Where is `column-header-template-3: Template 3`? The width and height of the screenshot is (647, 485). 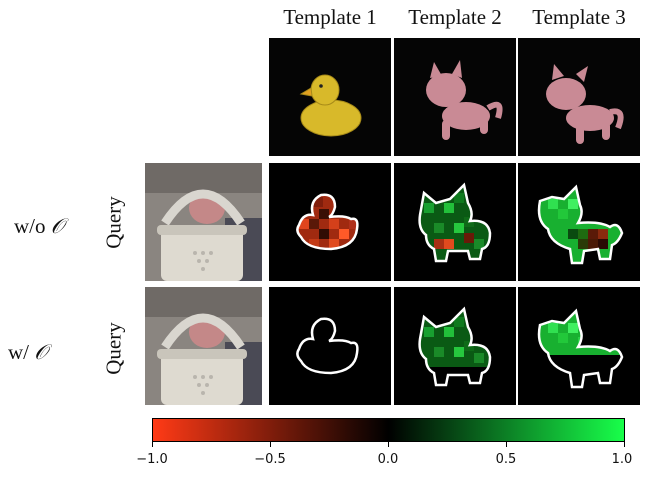 column-header-template-3: Template 3 is located at coordinates (579, 17).